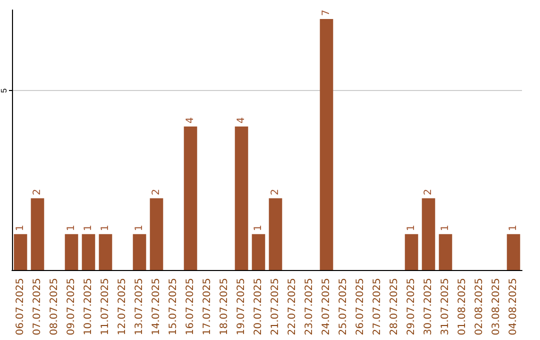 This screenshot has width=540, height=340. What do you see at coordinates (54, 307) in the screenshot?
I see `x-tick-label: 08.07.2025` at bounding box center [54, 307].